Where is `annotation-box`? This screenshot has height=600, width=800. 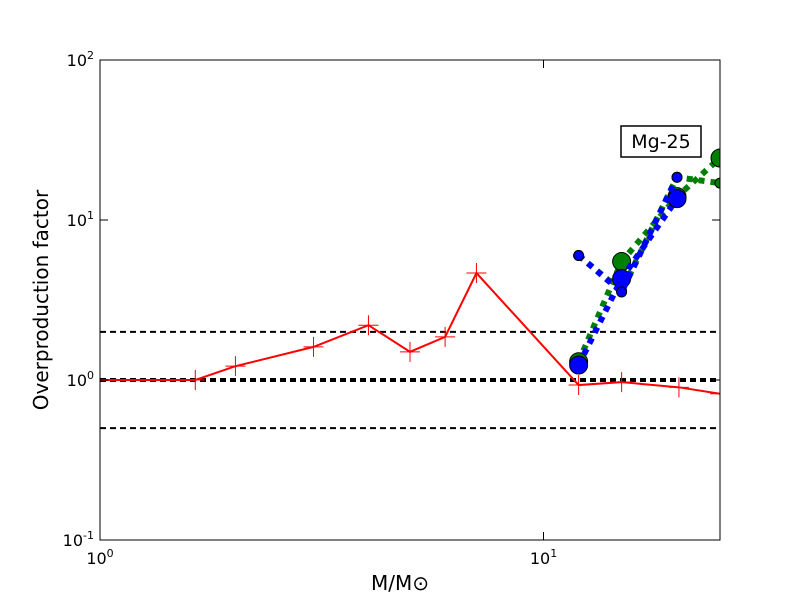
annotation-box is located at coordinates (661, 141).